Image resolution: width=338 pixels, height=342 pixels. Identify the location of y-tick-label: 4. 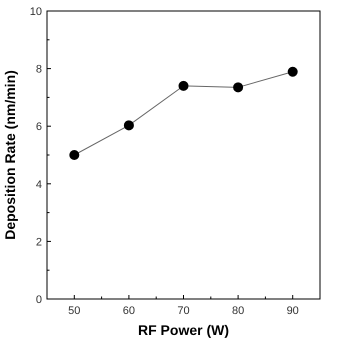
(39, 184).